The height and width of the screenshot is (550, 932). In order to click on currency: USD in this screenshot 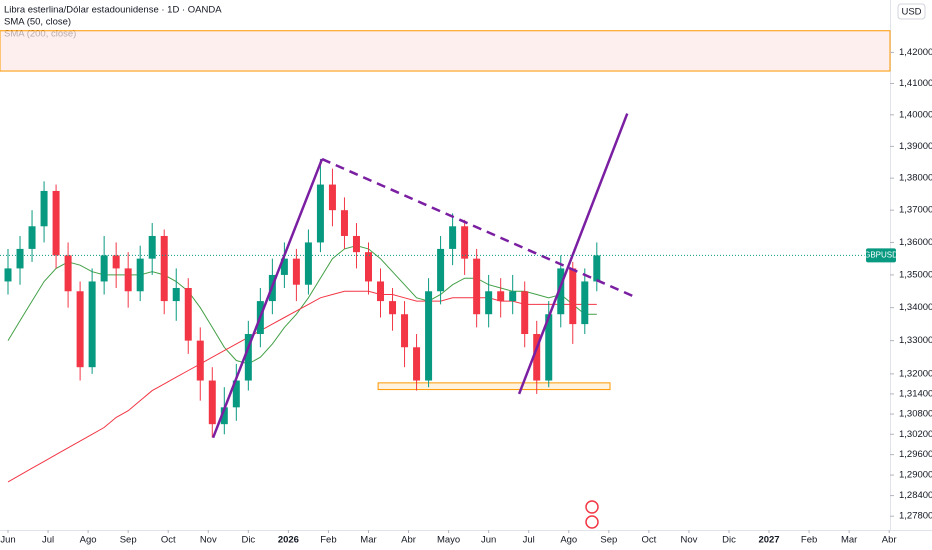, I will do `click(911, 12)`.